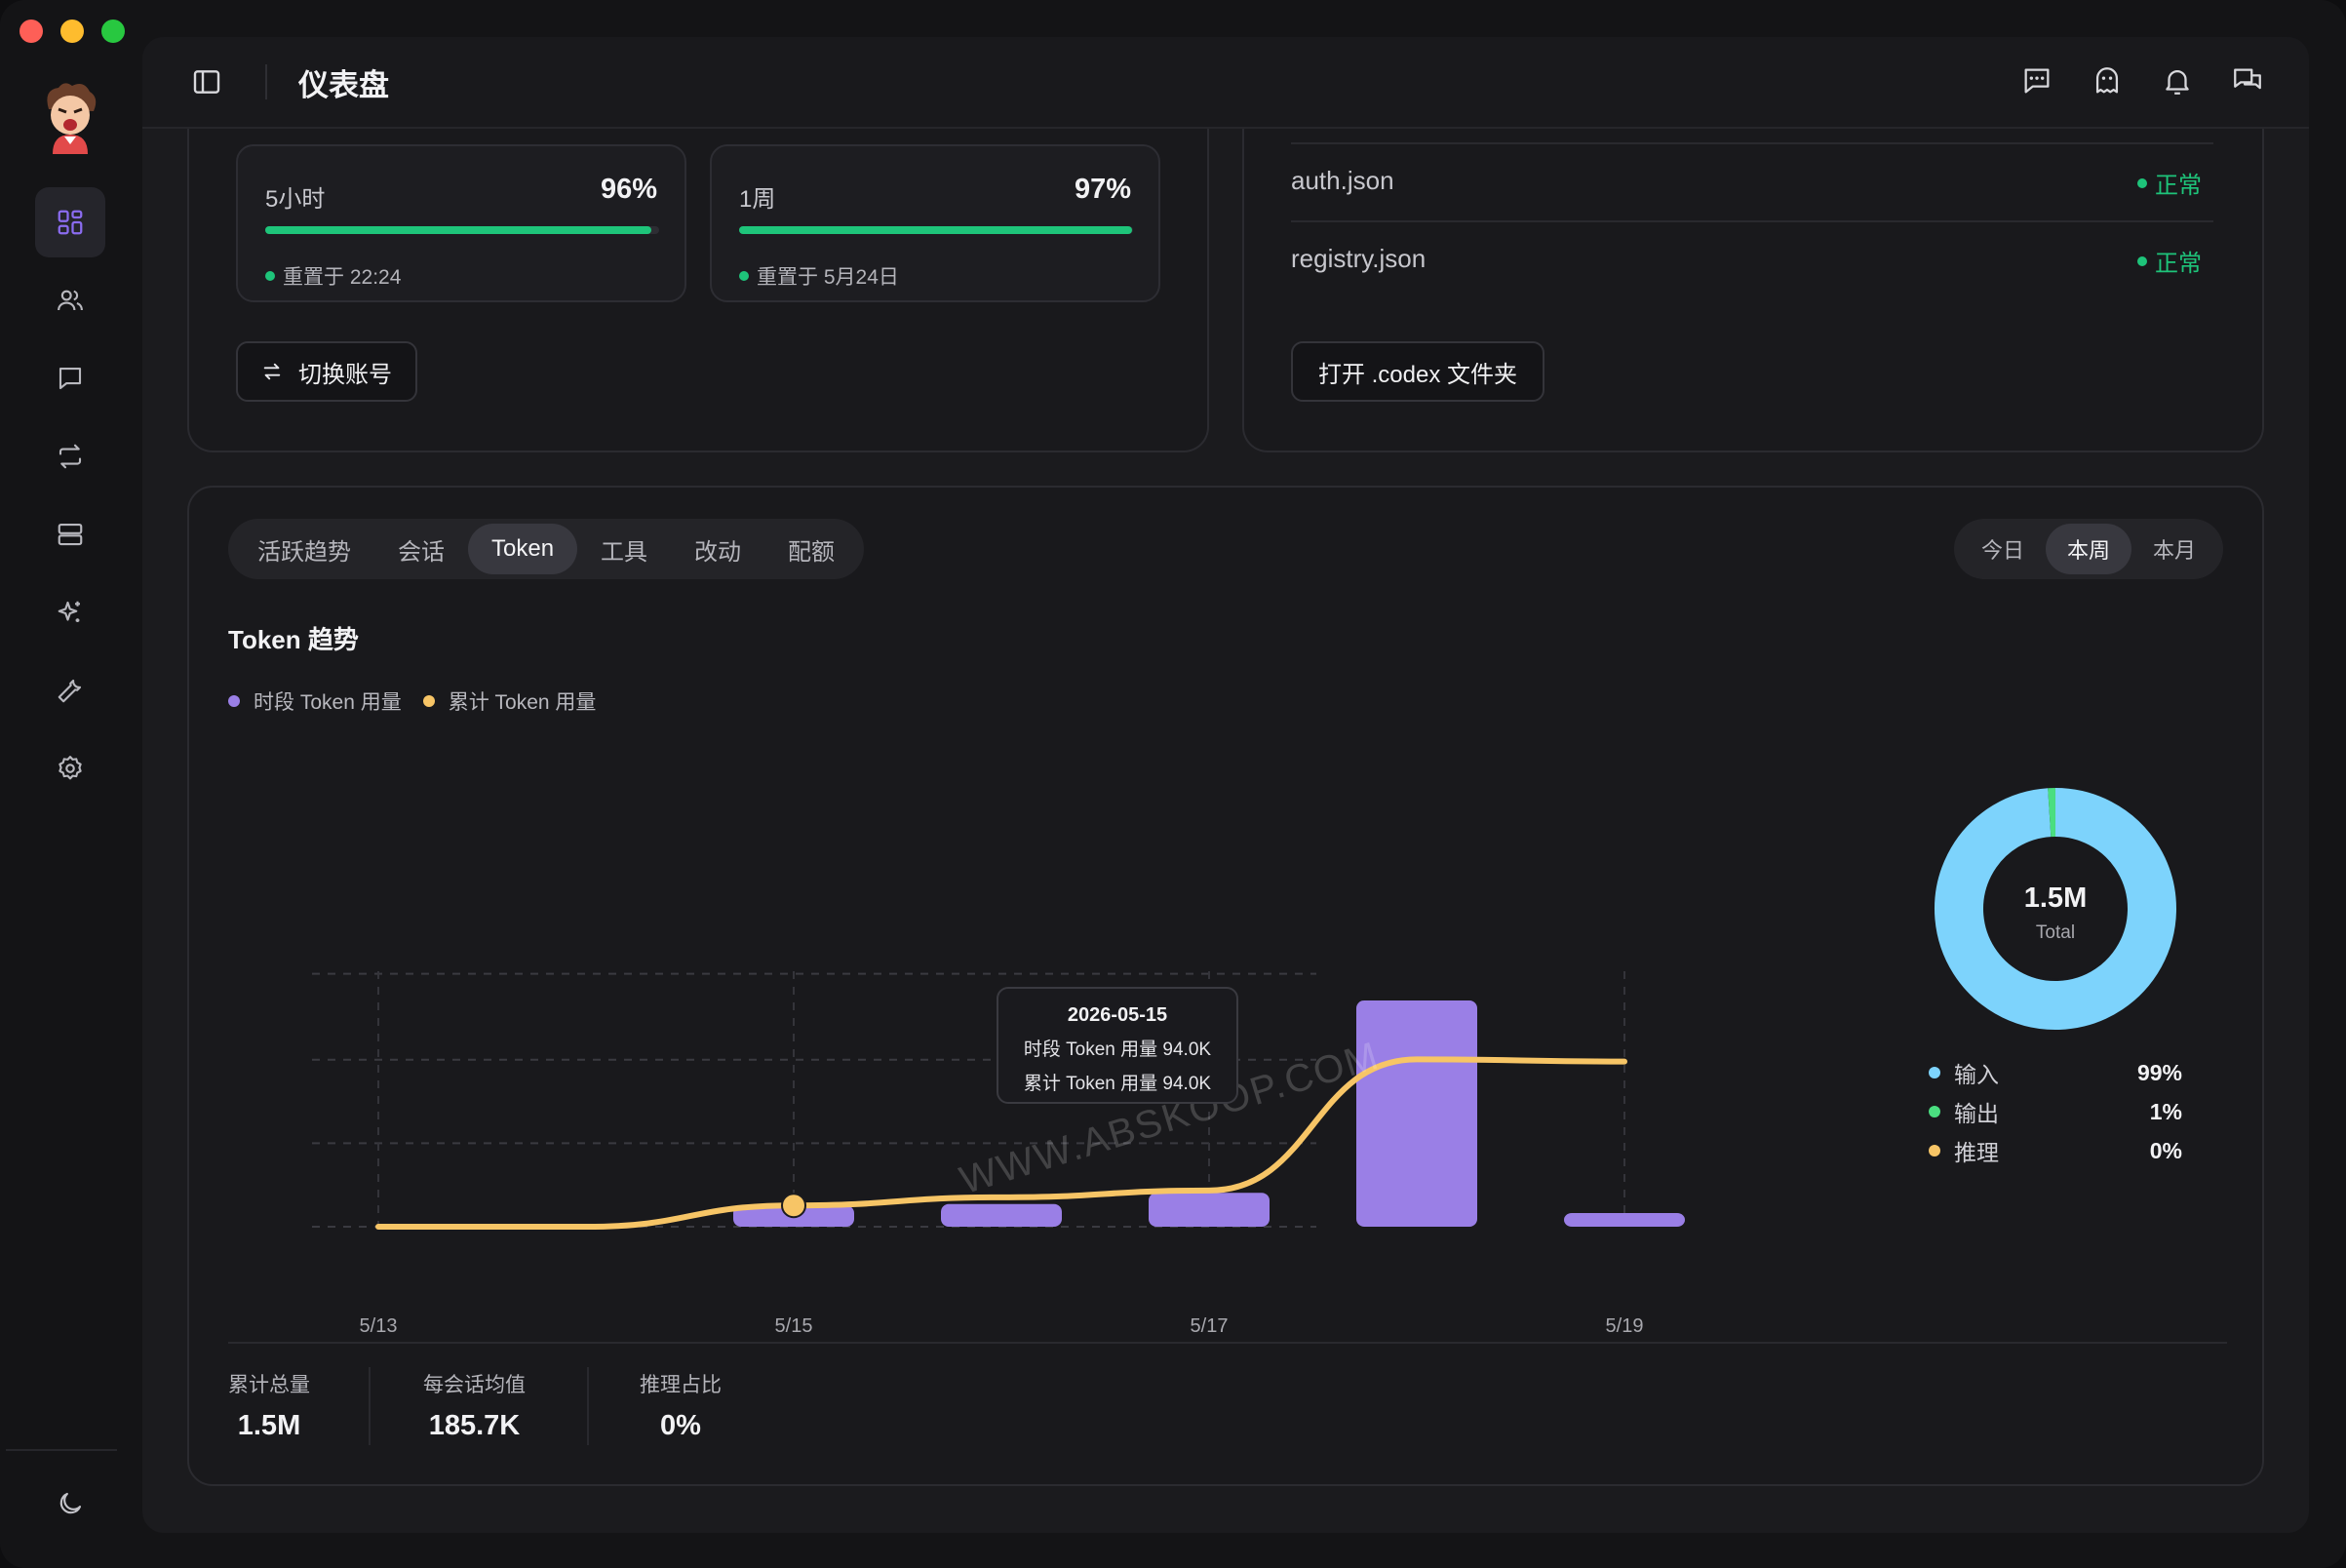  I want to click on chat-icon, so click(70, 378).